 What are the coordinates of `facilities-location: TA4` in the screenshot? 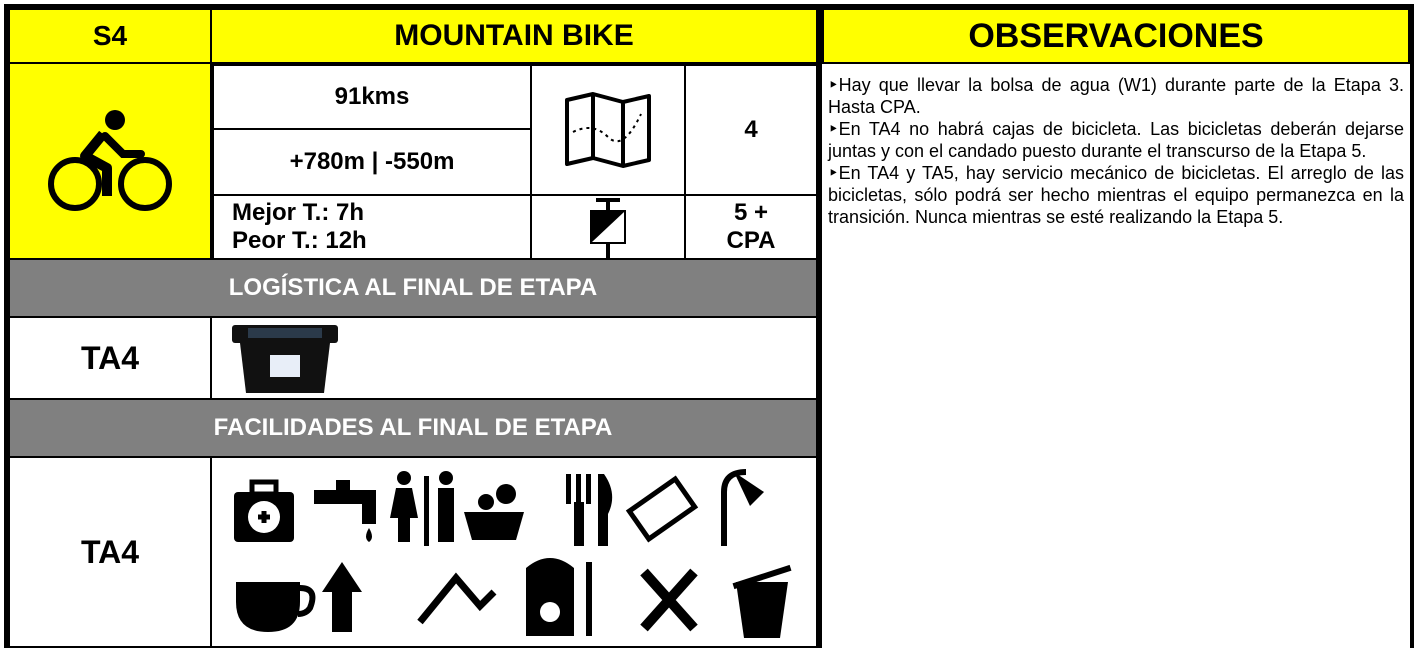 It's located at (110, 552).